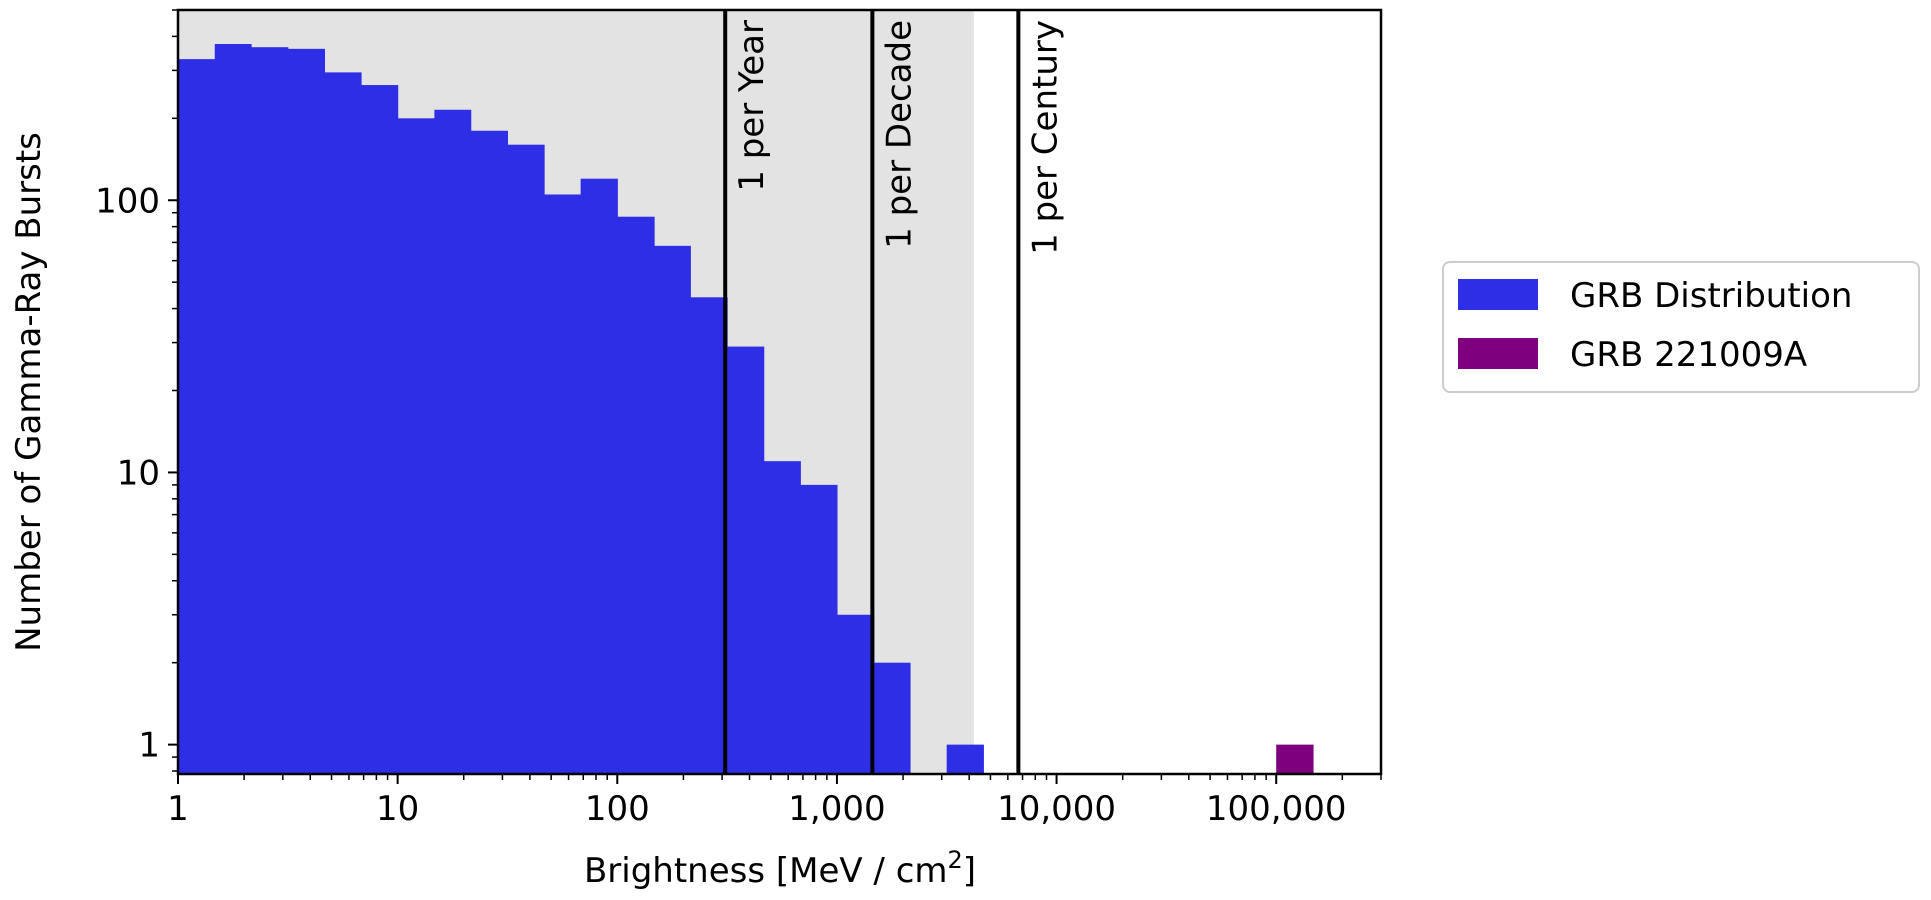 The image size is (1931, 900). I want to click on legend-label-grb-221009a: GRB 221009A, so click(1688, 355).